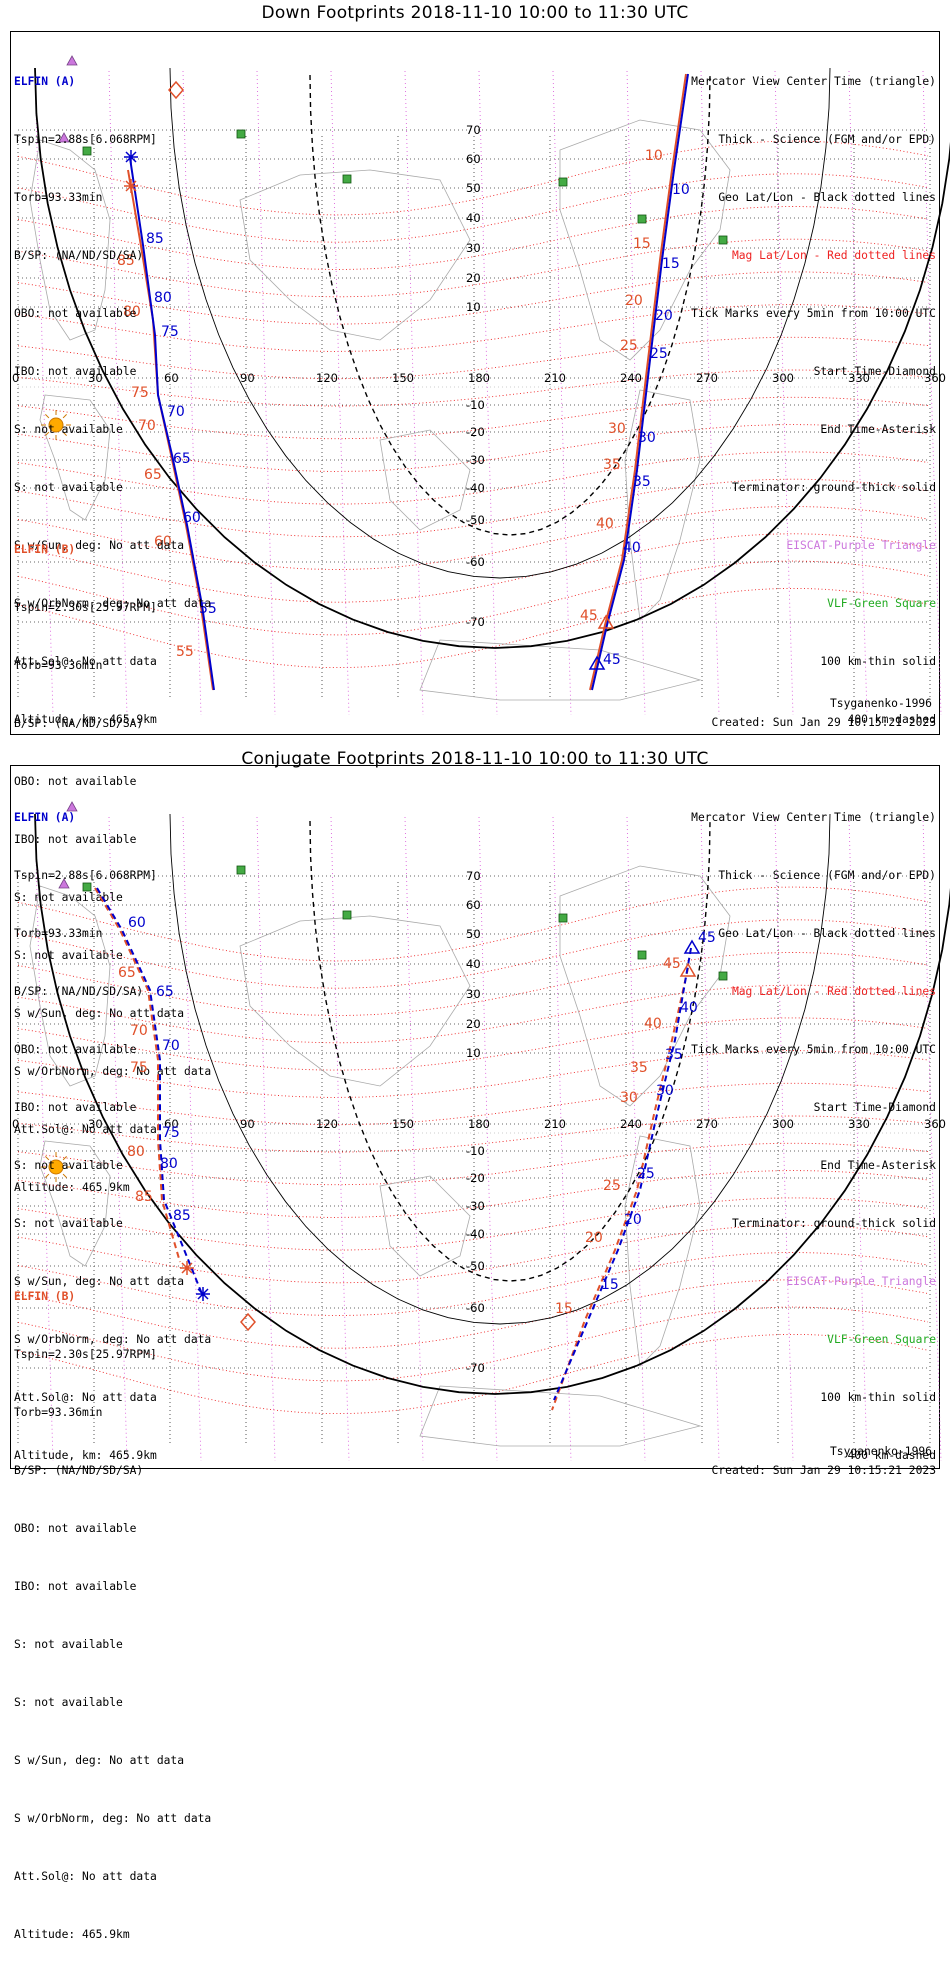  Describe the element at coordinates (475, 460) in the screenshot. I see `lat-tick-label: -30` at that location.